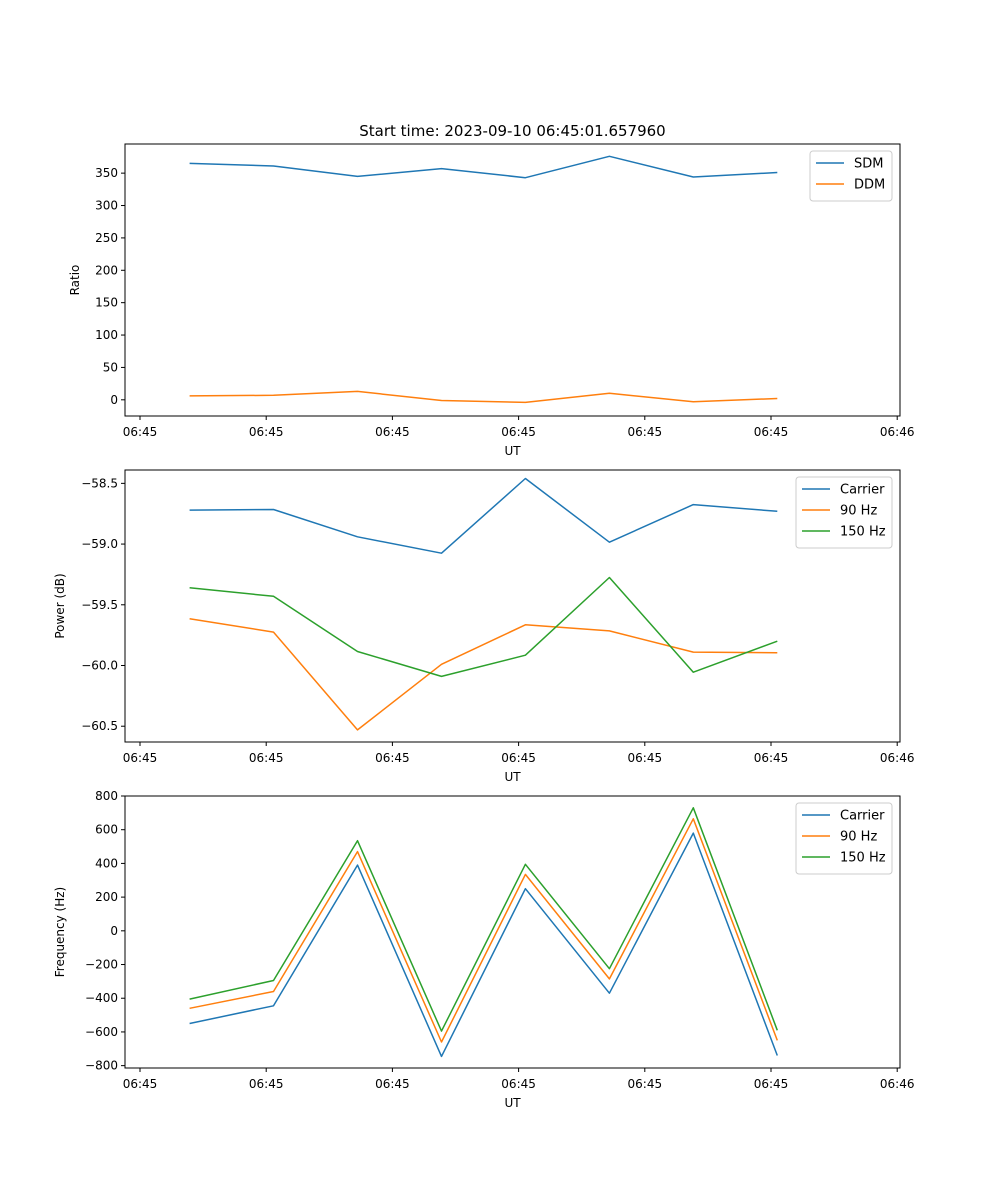 The width and height of the screenshot is (1000, 1200). I want to click on power-ytick-label: −60.5, so click(99, 726).